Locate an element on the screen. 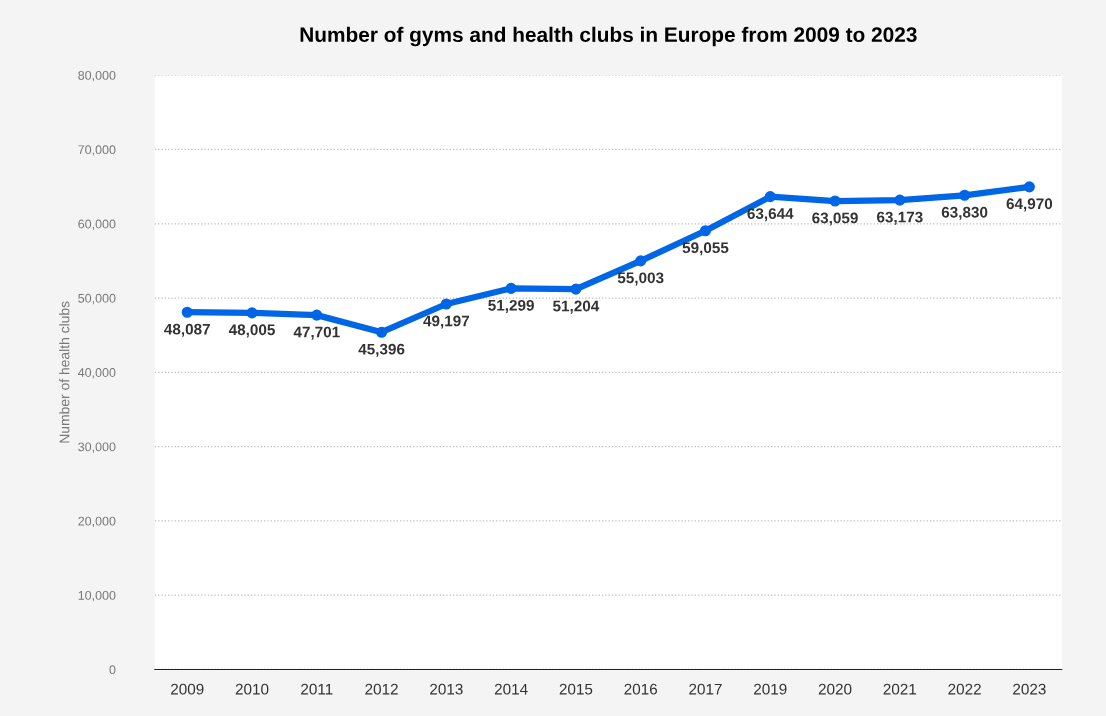 This screenshot has width=1106, height=716. x-tick-label: 2023 is located at coordinates (1029, 689).